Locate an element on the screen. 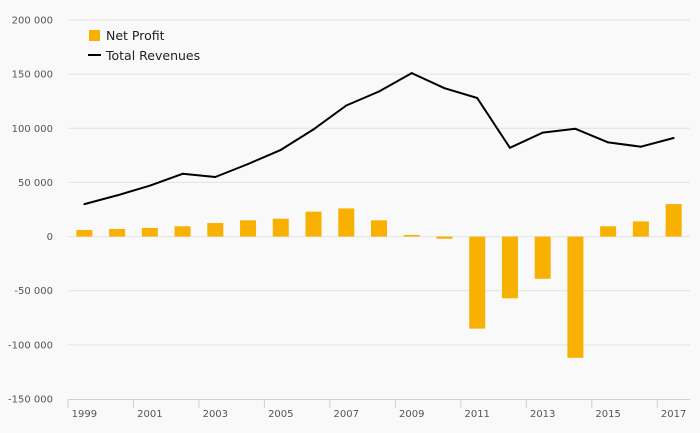 This screenshot has height=433, width=700. legend-swatch-net-profit is located at coordinates (94, 35).